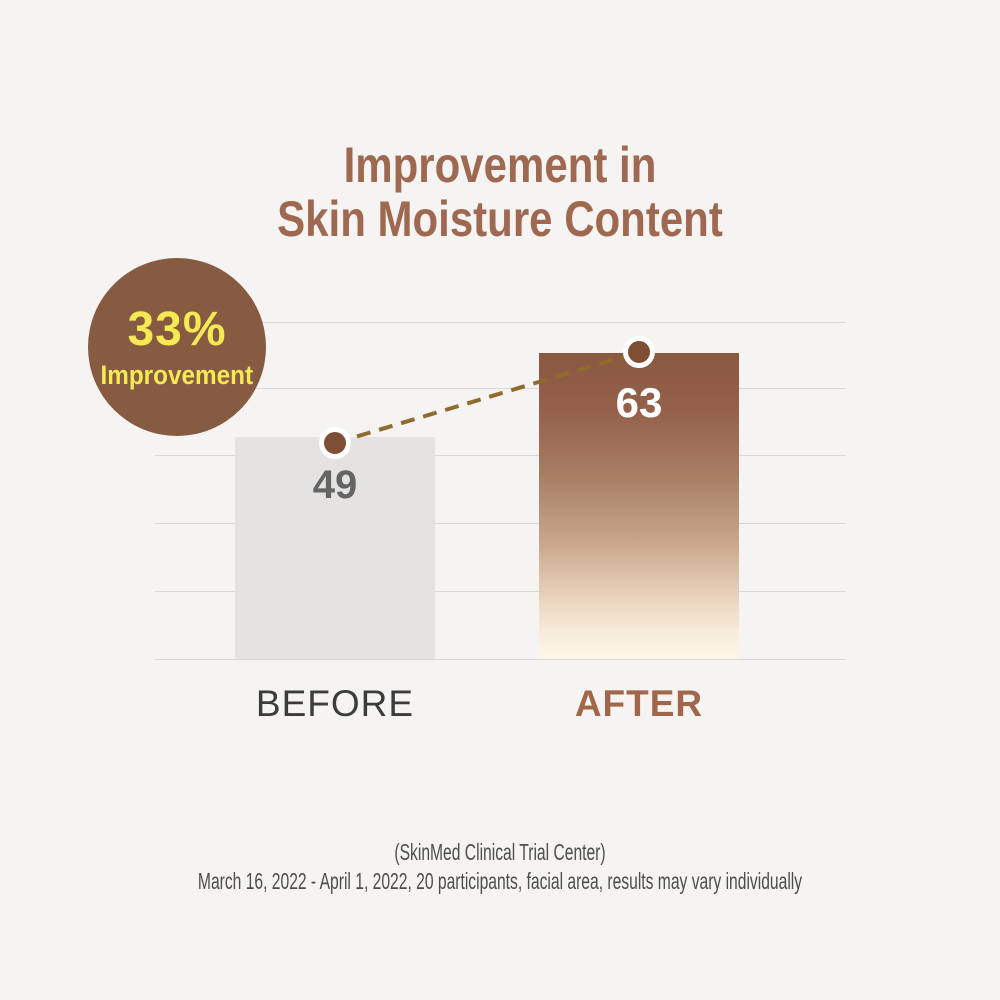  Describe the element at coordinates (500, 219) in the screenshot. I see `title-line-2: Skin Moisture Content` at that location.